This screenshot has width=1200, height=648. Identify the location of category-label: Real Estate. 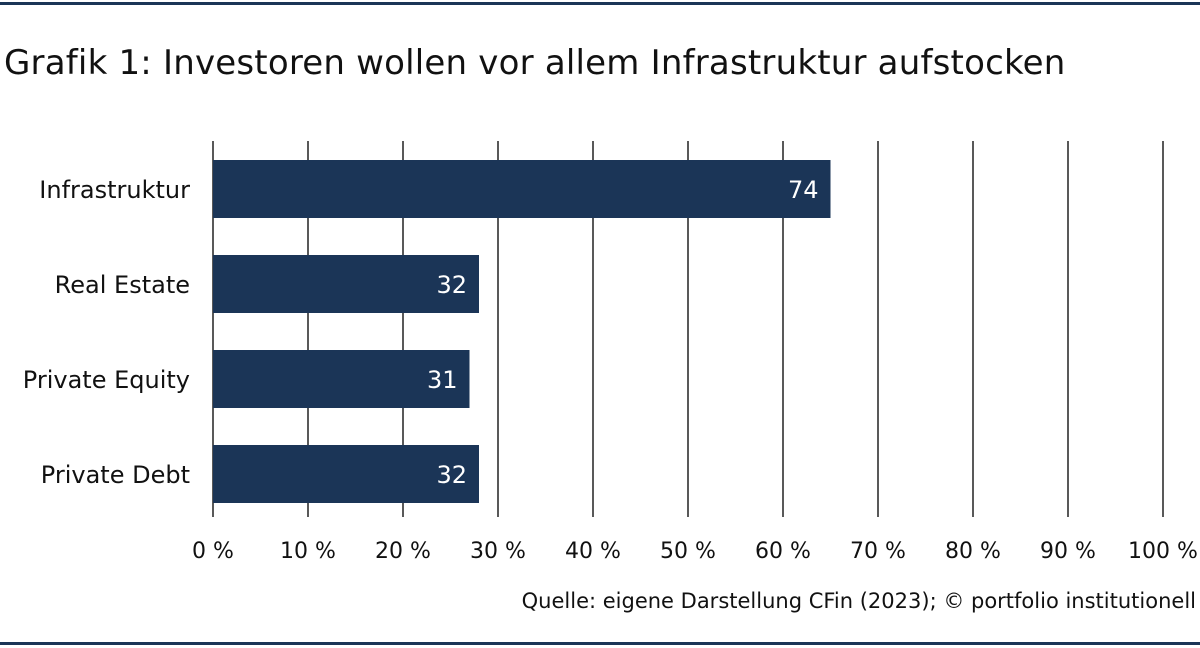
(122, 285).